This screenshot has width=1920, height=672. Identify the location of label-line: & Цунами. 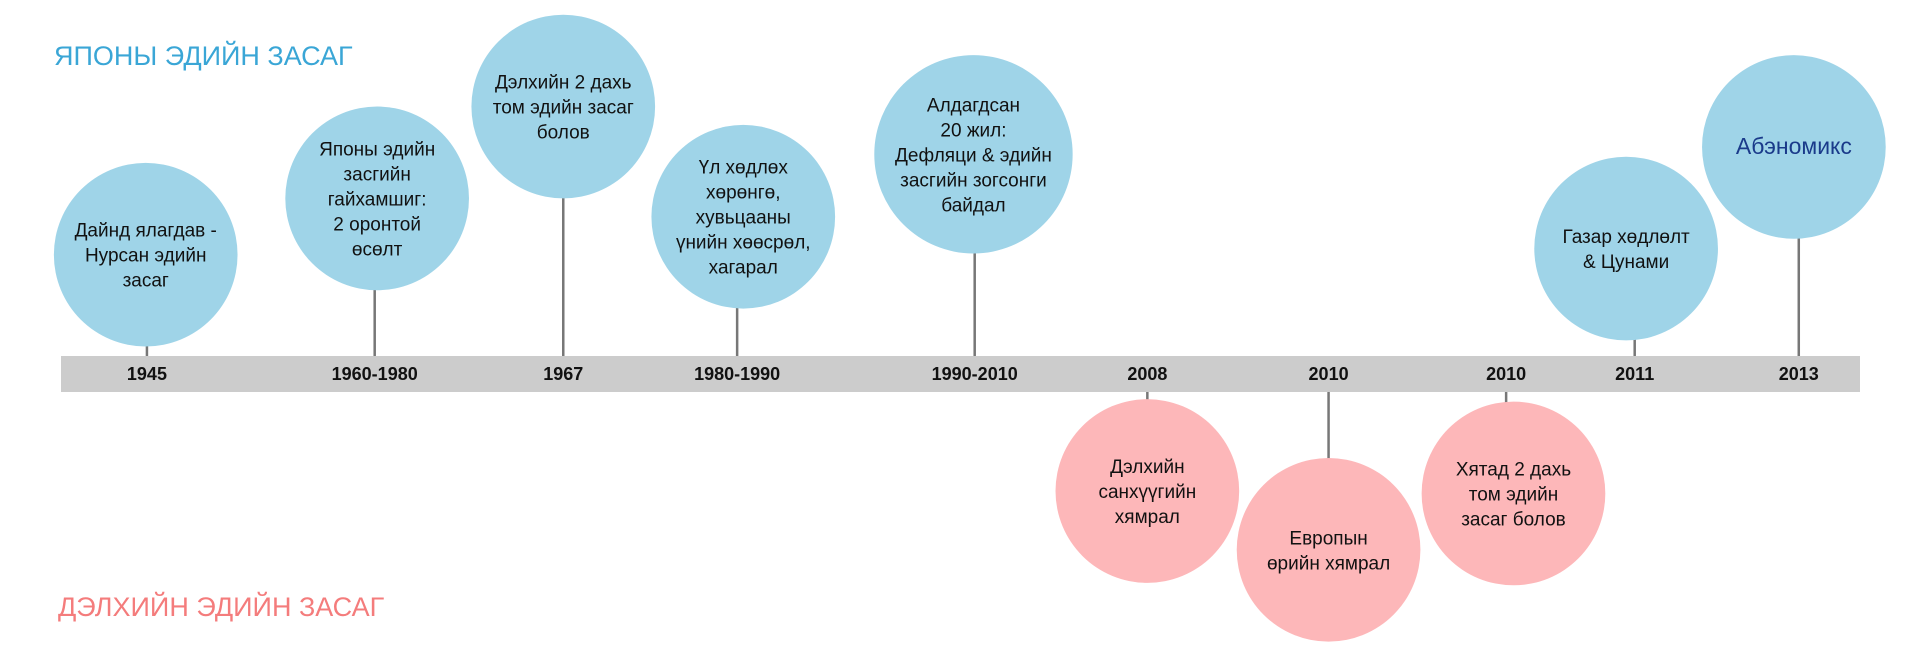
(1626, 262).